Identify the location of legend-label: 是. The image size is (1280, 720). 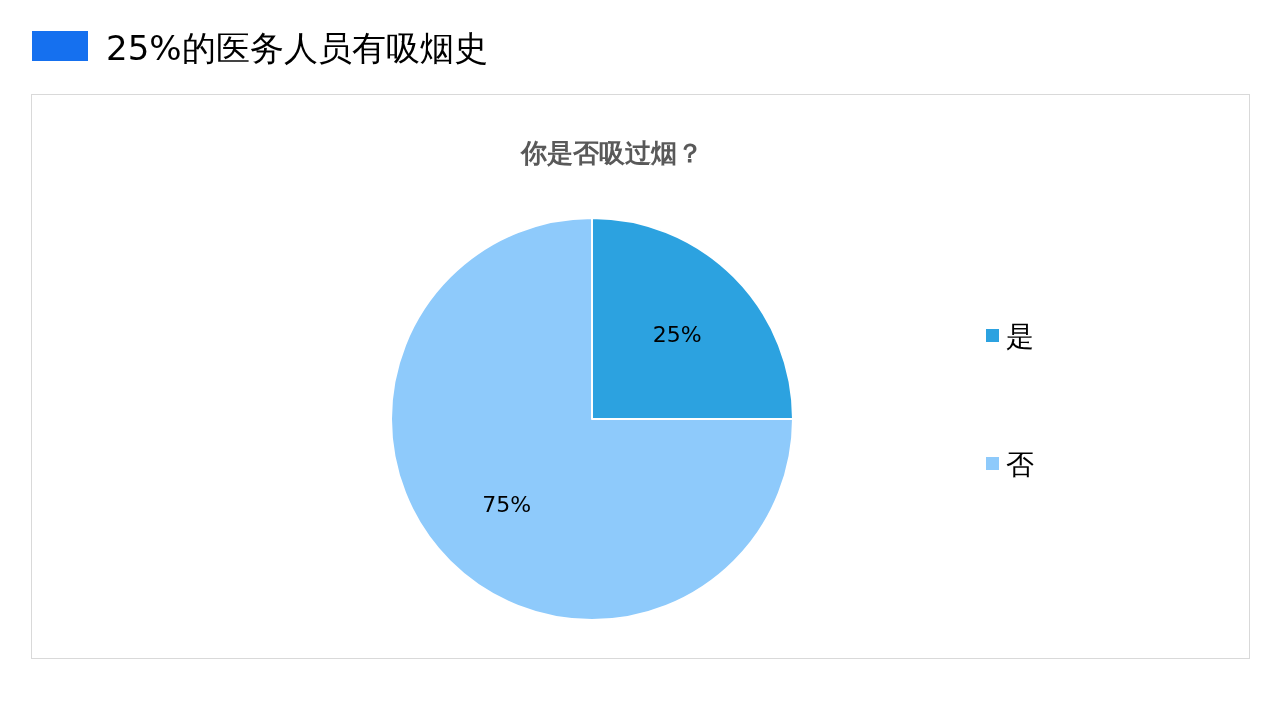
(1020, 336).